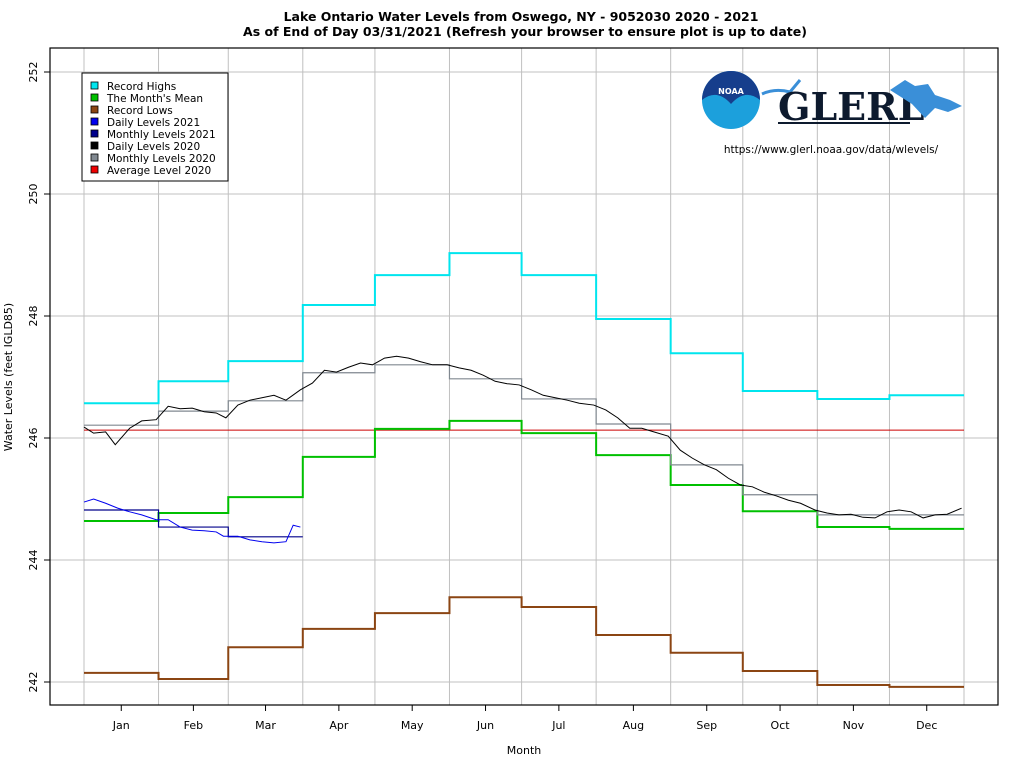  What do you see at coordinates (159, 171) in the screenshot?
I see `legend-label: Average Level 2020` at bounding box center [159, 171].